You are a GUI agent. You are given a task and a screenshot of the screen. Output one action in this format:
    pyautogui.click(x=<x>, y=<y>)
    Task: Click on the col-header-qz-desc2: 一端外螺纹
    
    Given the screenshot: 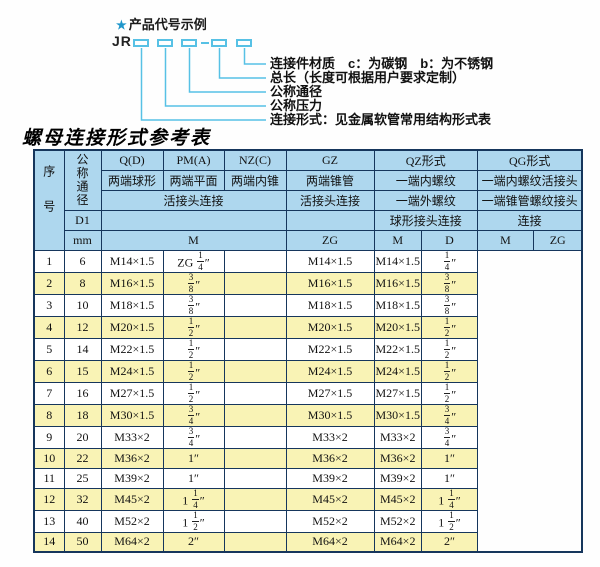 What is the action you would take?
    pyautogui.click(x=425, y=200)
    